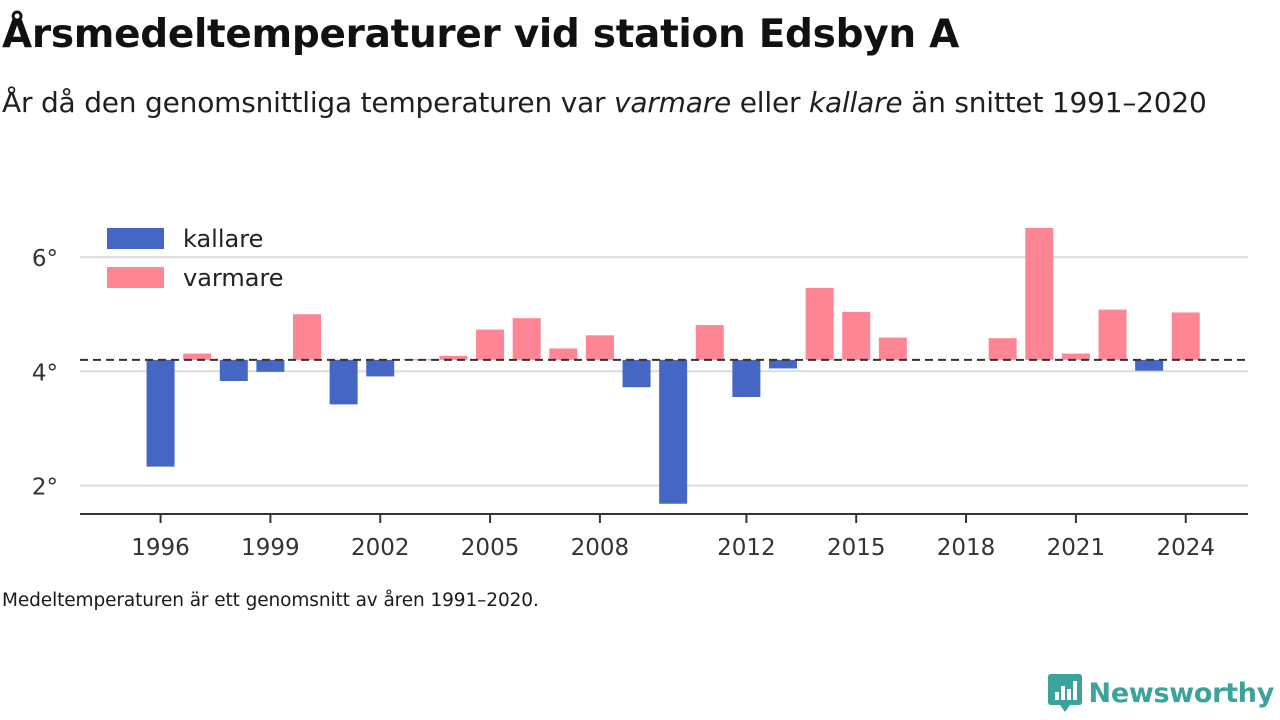  Describe the element at coordinates (223, 239) in the screenshot. I see `legend-label-kallare: kallare` at that location.